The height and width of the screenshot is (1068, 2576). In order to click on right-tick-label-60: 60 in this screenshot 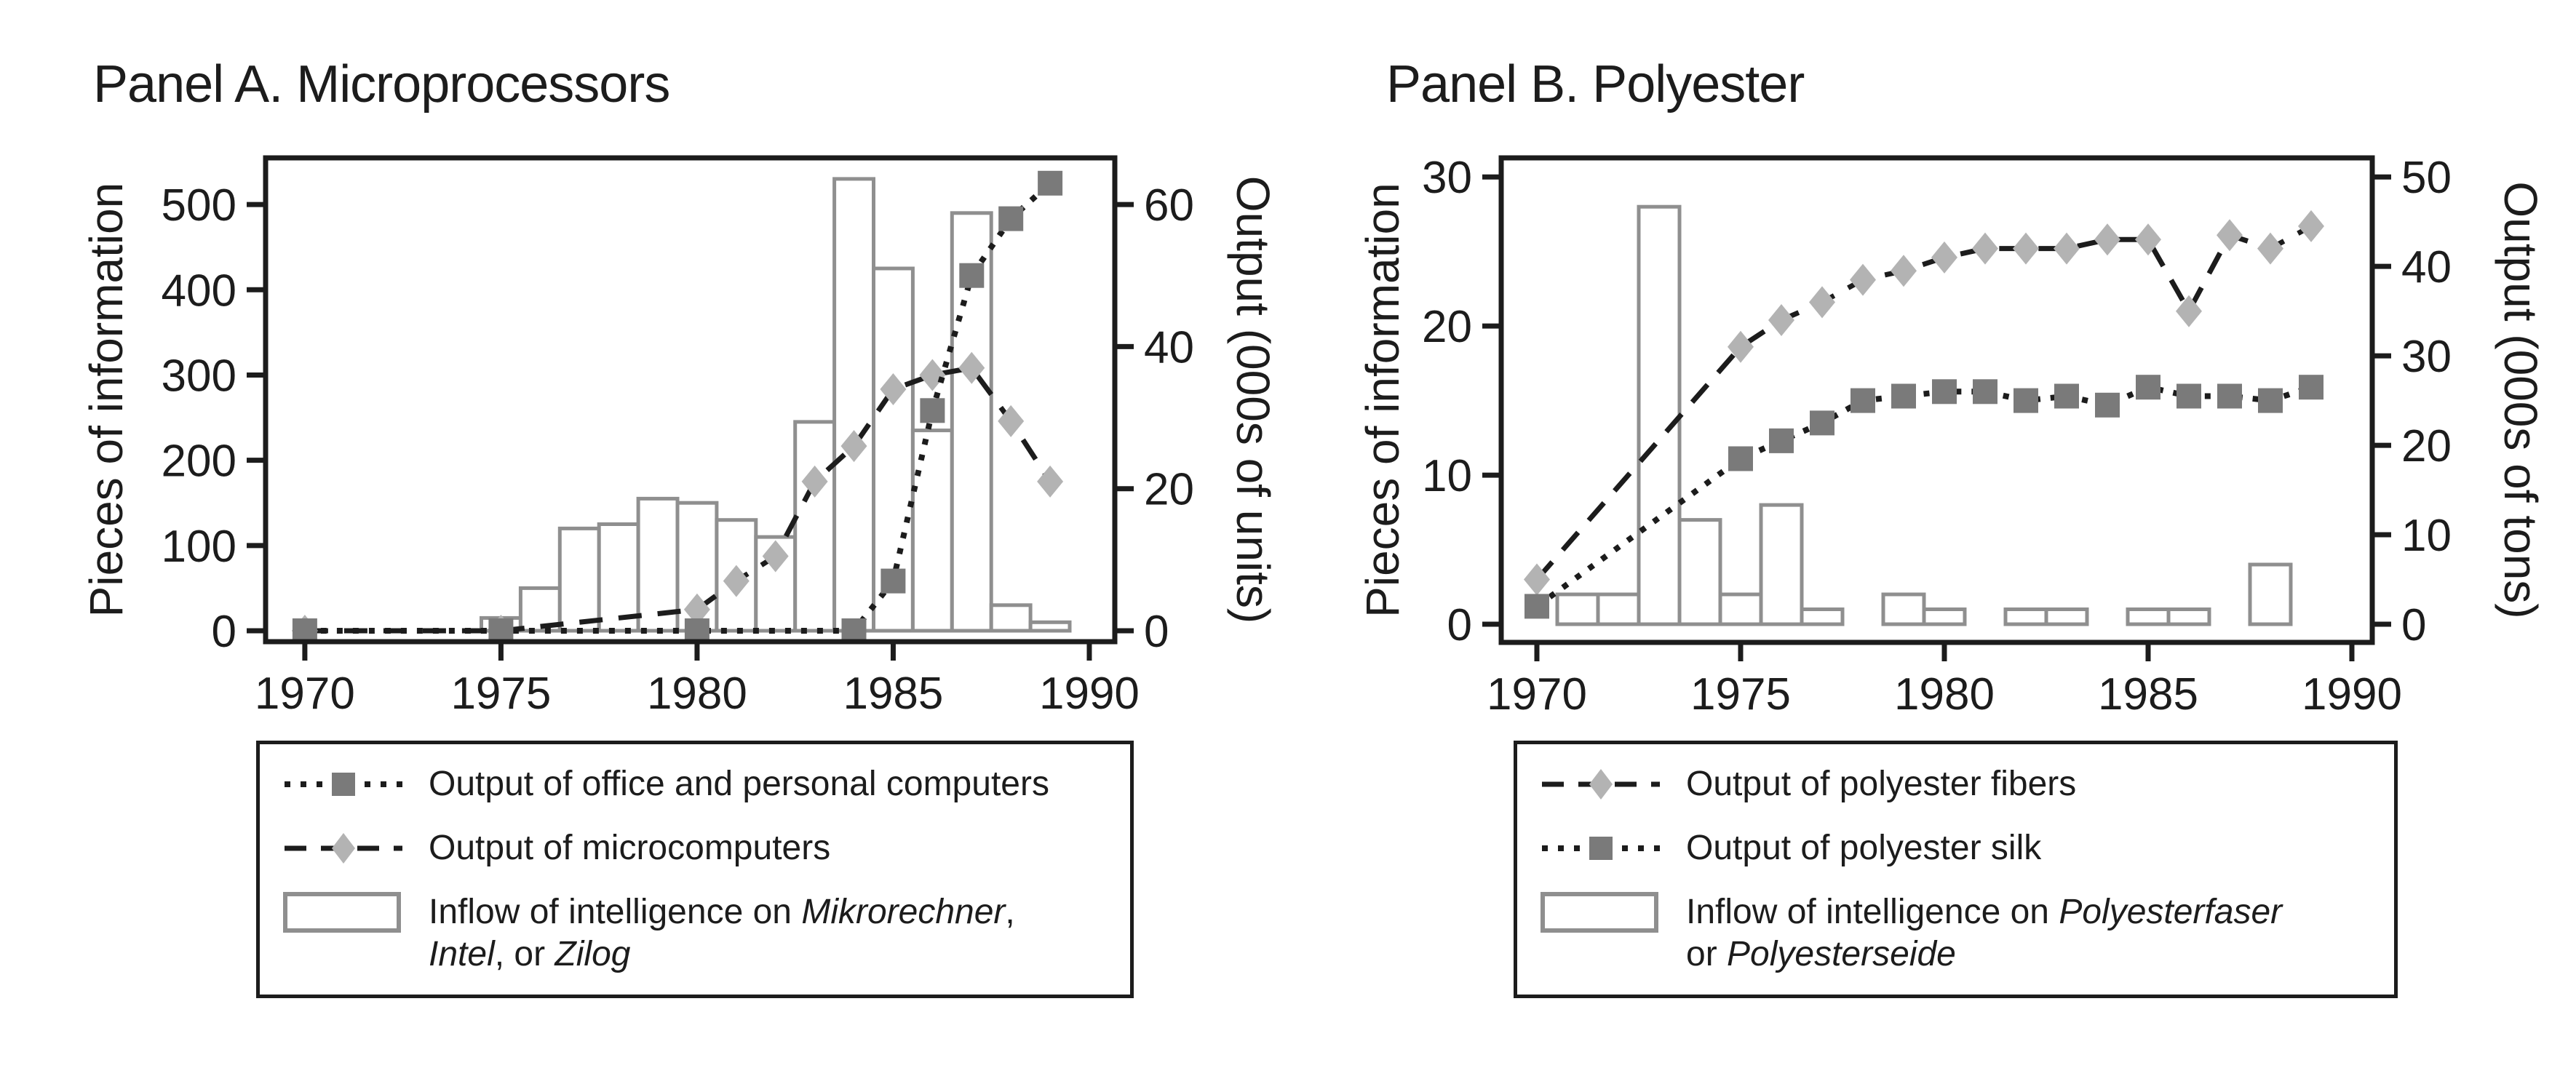, I will do `click(1169, 205)`.